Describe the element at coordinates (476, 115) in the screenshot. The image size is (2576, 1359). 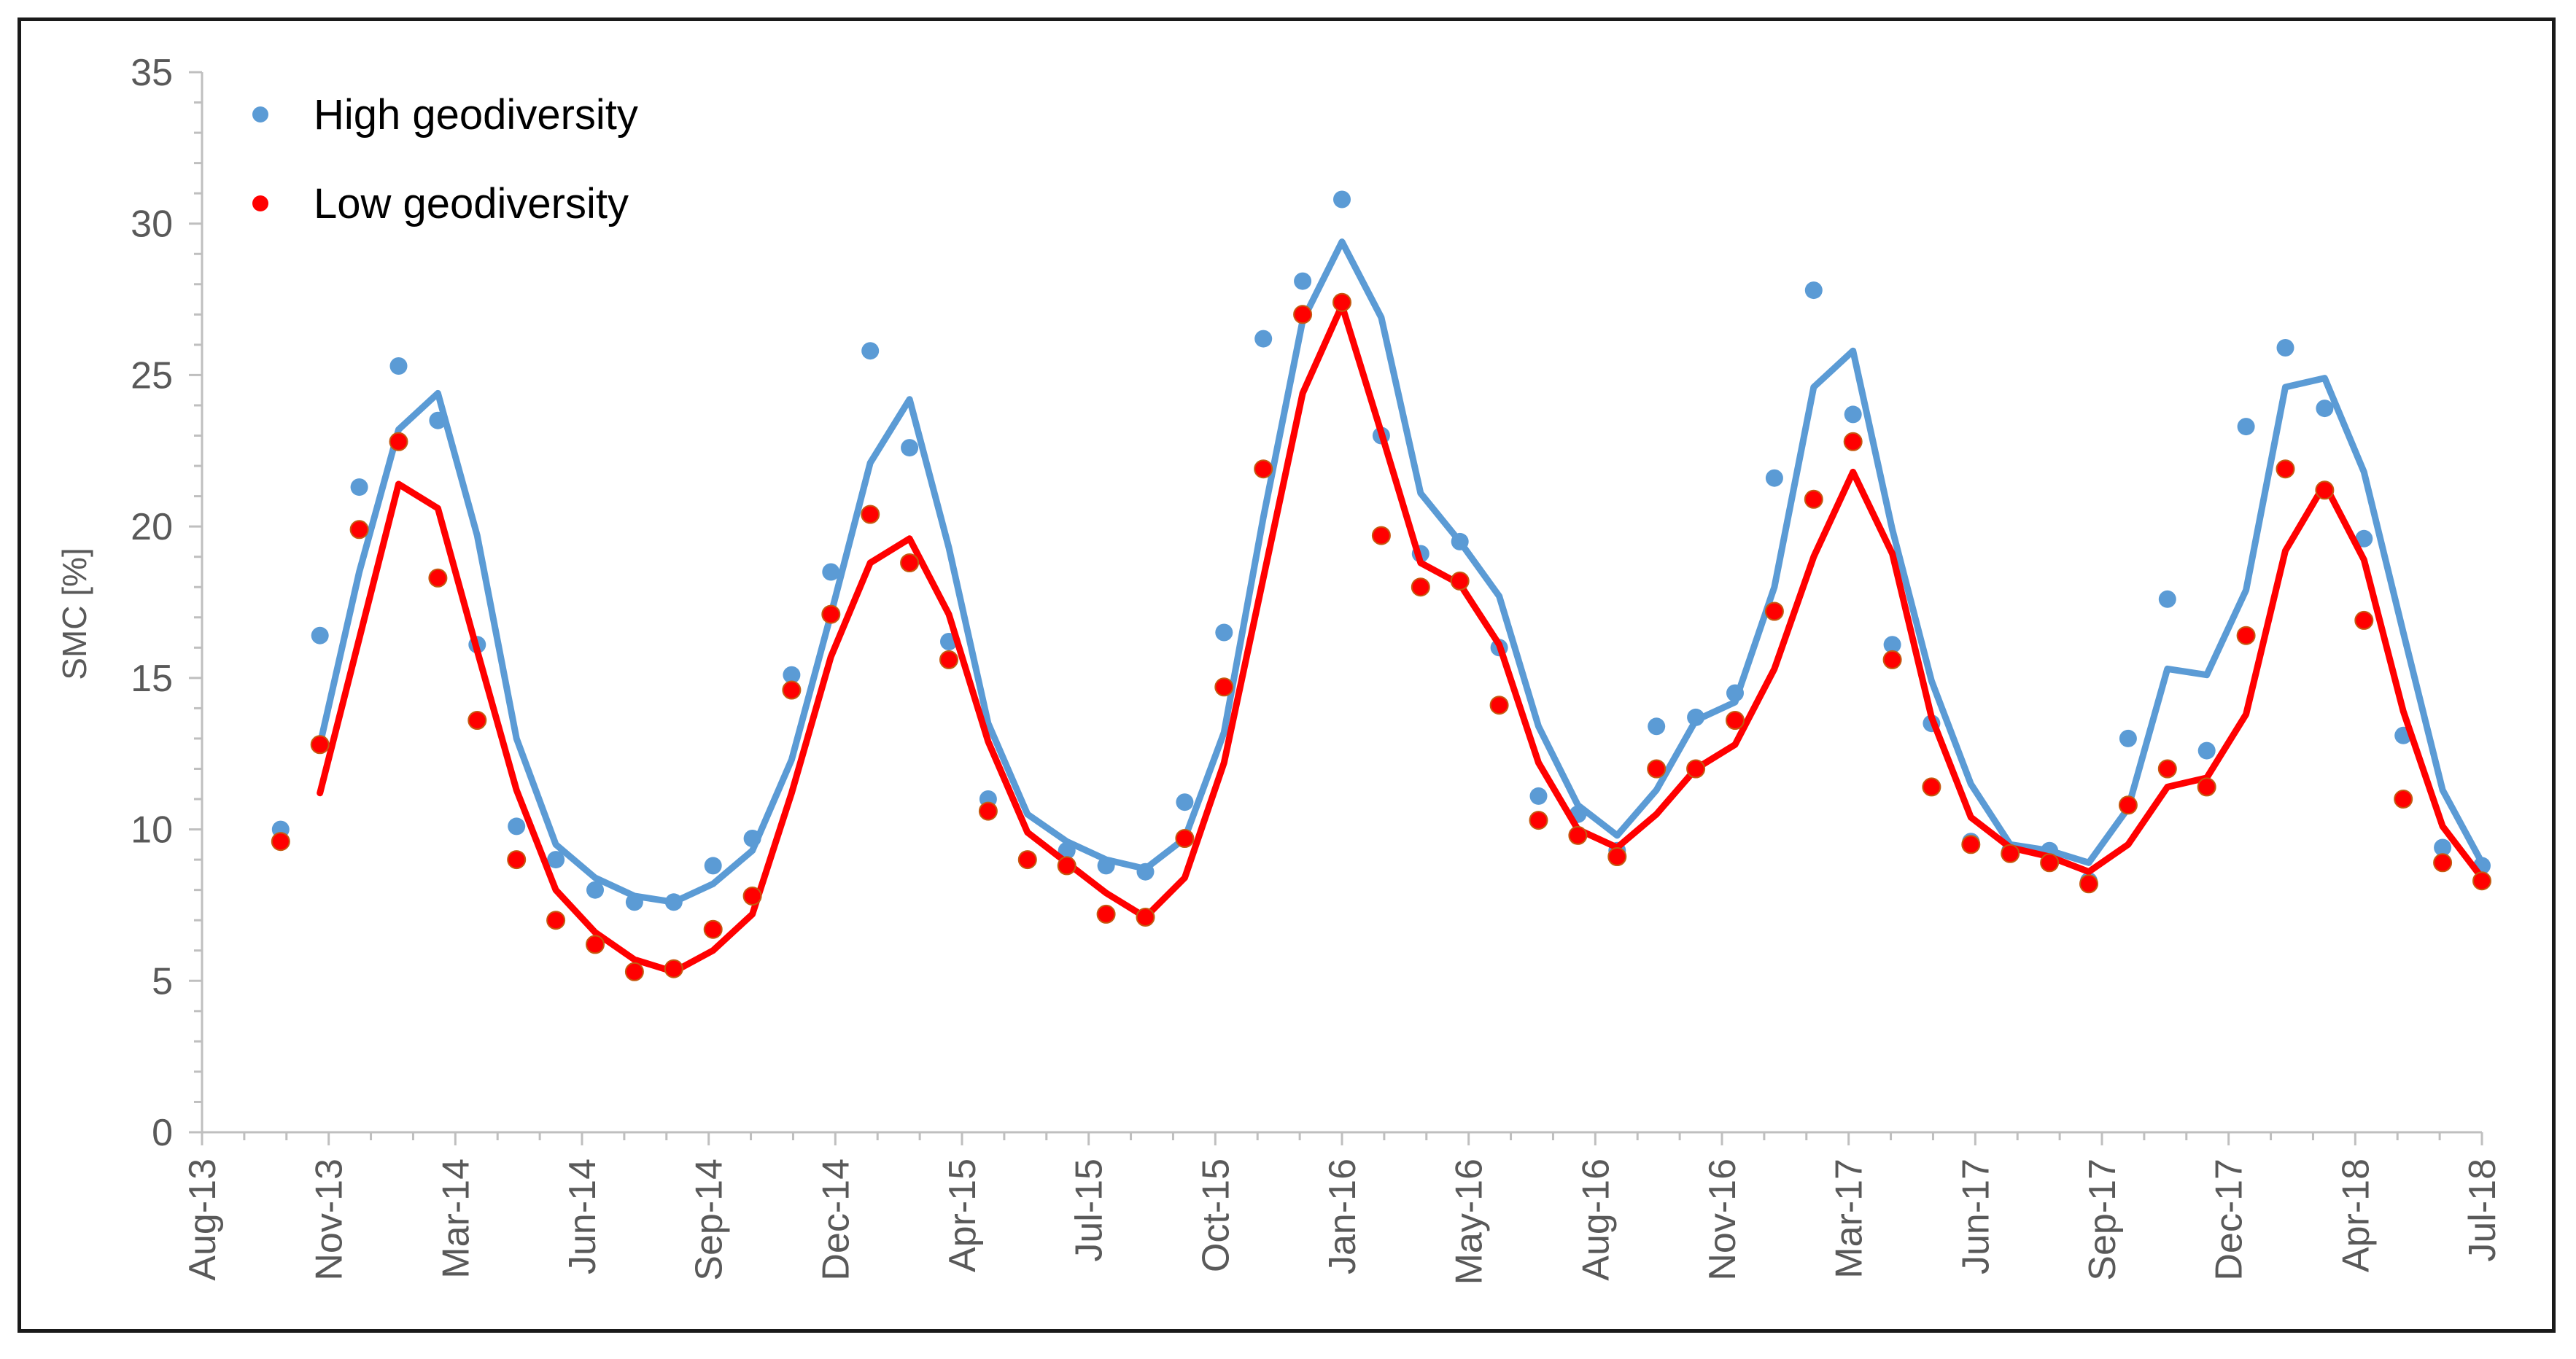
I see `legend-label: High geodiversity` at that location.